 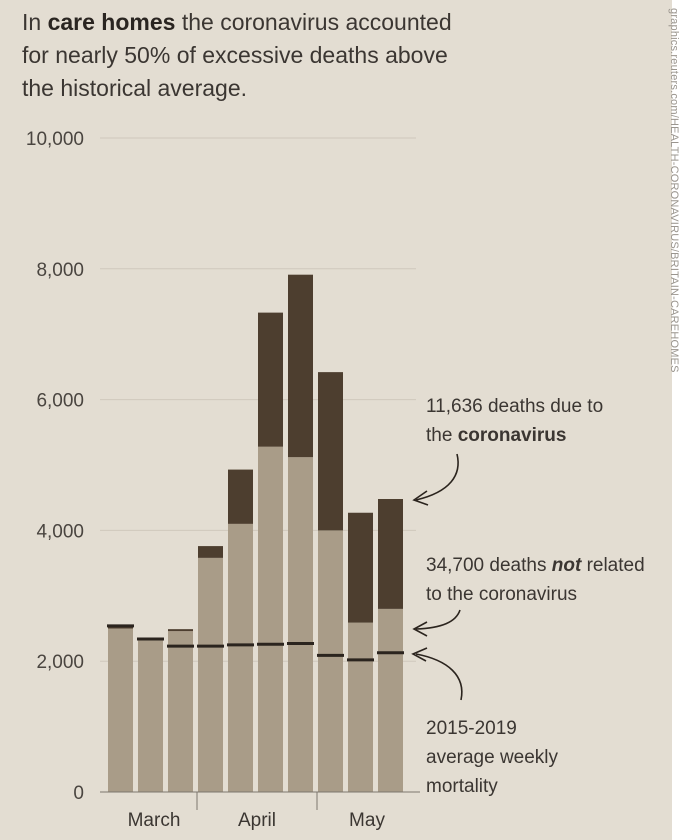 I want to click on x-axis: March April May, so click(x=260, y=811).